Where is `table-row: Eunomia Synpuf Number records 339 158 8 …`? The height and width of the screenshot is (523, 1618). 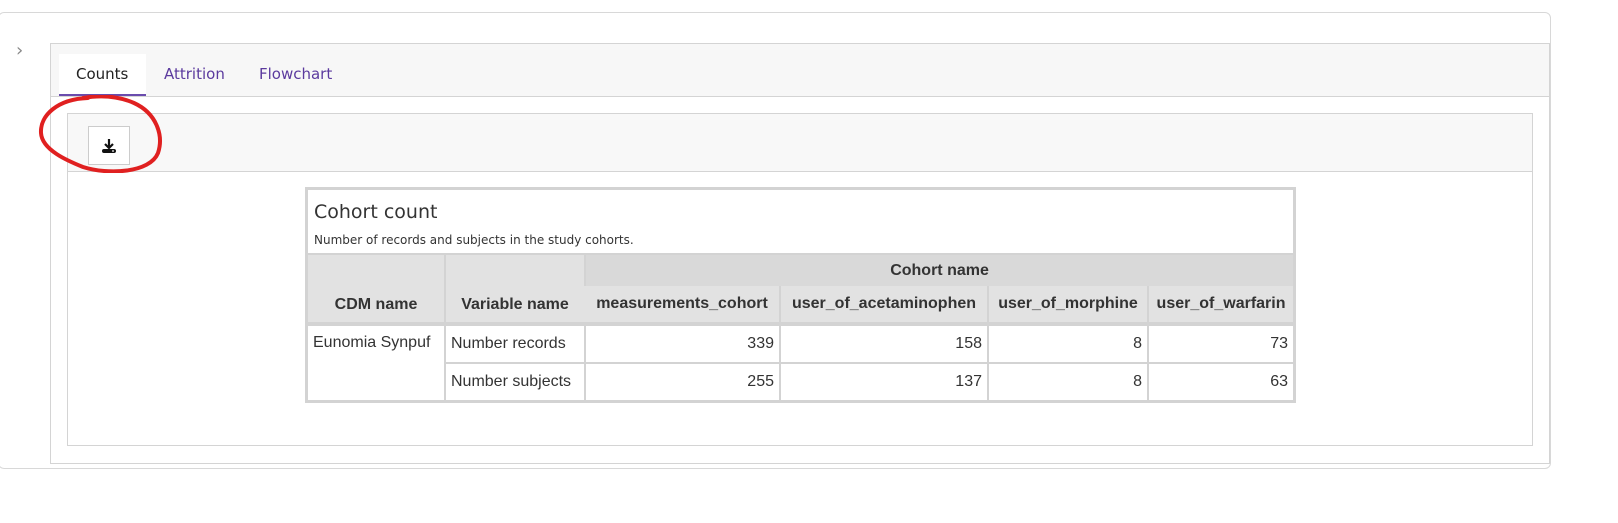 table-row: Eunomia Synpuf Number records 339 158 8 … is located at coordinates (801, 343).